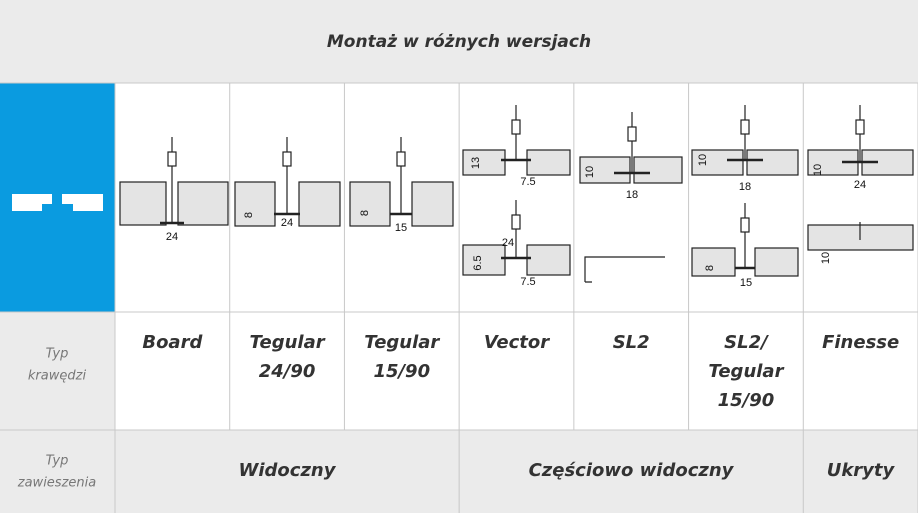 The width and height of the screenshot is (918, 513). What do you see at coordinates (517, 342) in the screenshot?
I see `column-name: Vector` at bounding box center [517, 342].